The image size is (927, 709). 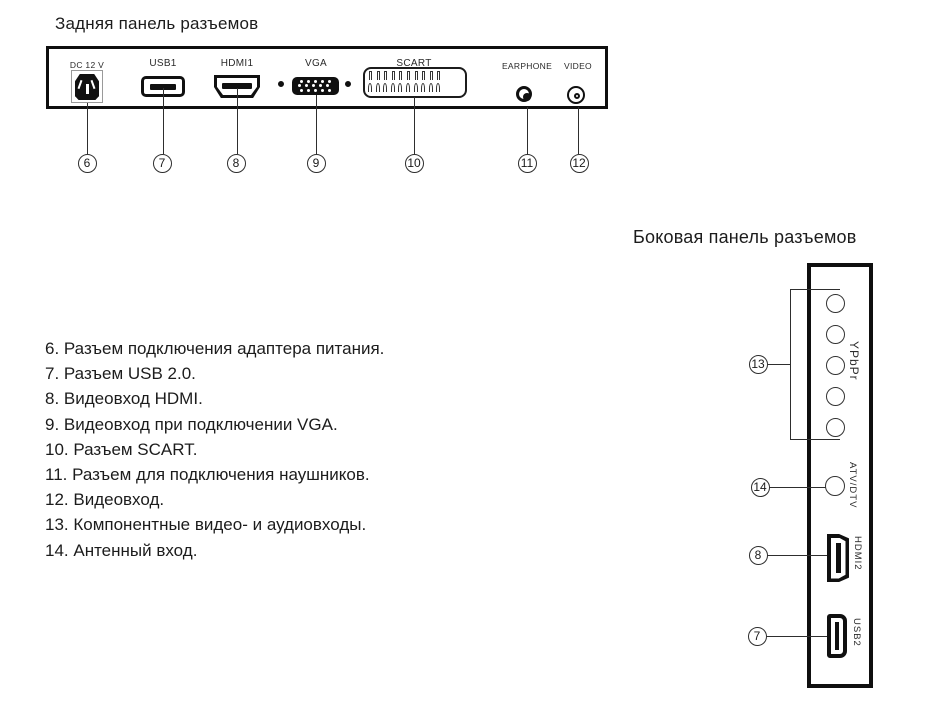 What do you see at coordinates (838, 558) in the screenshot?
I see `hdmi2-slot` at bounding box center [838, 558].